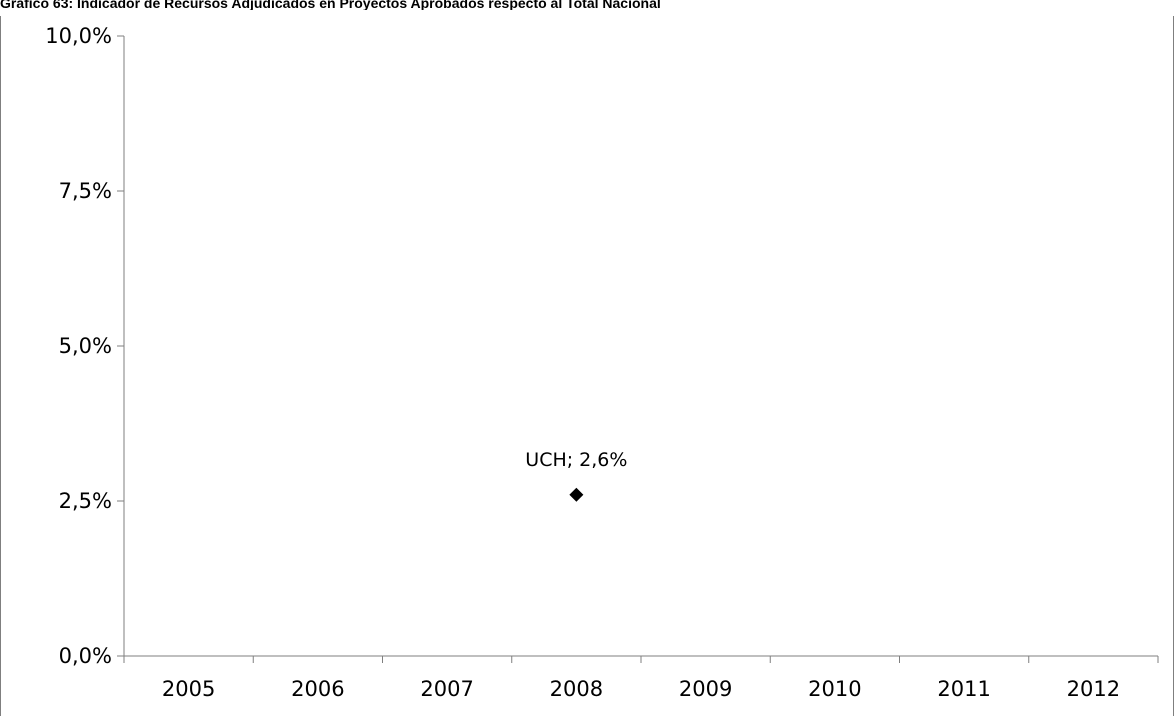  What do you see at coordinates (78, 36) in the screenshot?
I see `y-tick-label: 10,0%` at bounding box center [78, 36].